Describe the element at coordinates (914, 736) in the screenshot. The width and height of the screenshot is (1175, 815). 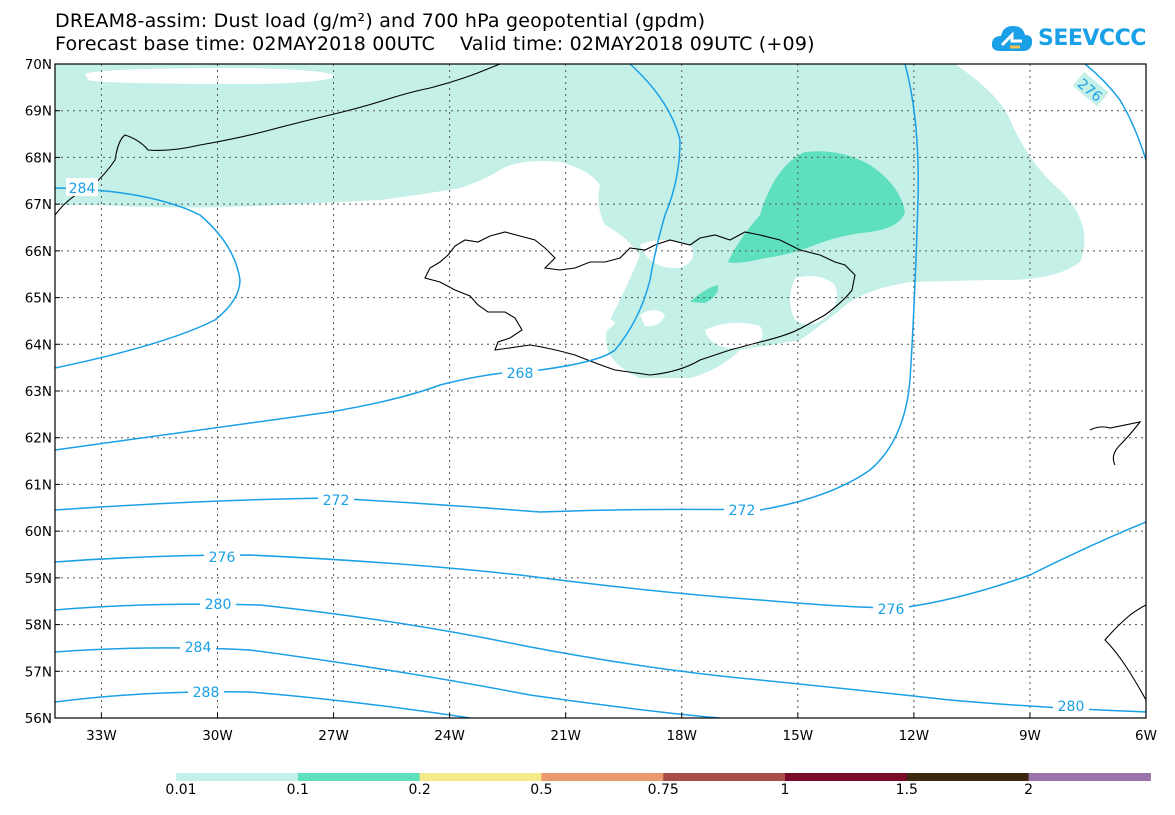
I see `lon-tick-label: 12W` at that location.